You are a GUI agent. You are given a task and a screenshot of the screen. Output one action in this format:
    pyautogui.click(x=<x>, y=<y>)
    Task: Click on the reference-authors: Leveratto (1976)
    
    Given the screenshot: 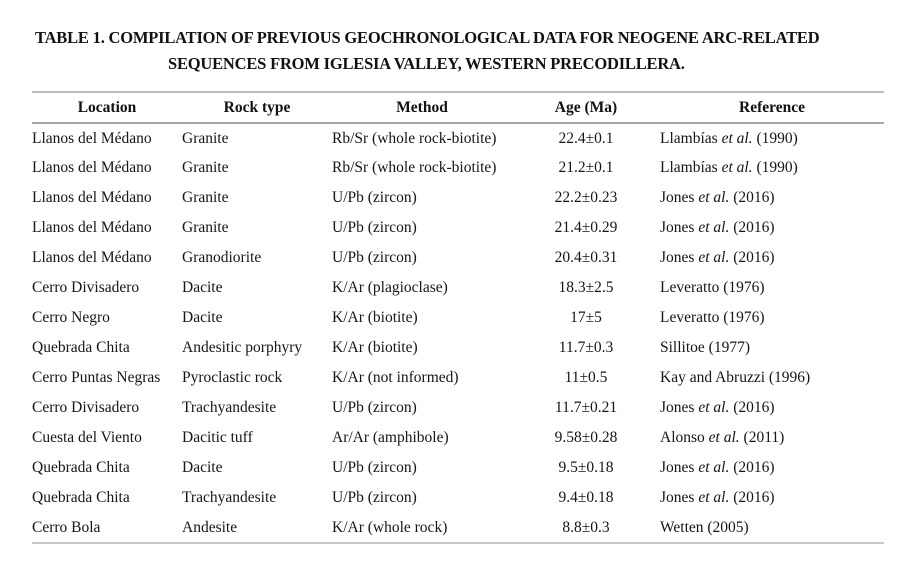 What is the action you would take?
    pyautogui.click(x=712, y=317)
    